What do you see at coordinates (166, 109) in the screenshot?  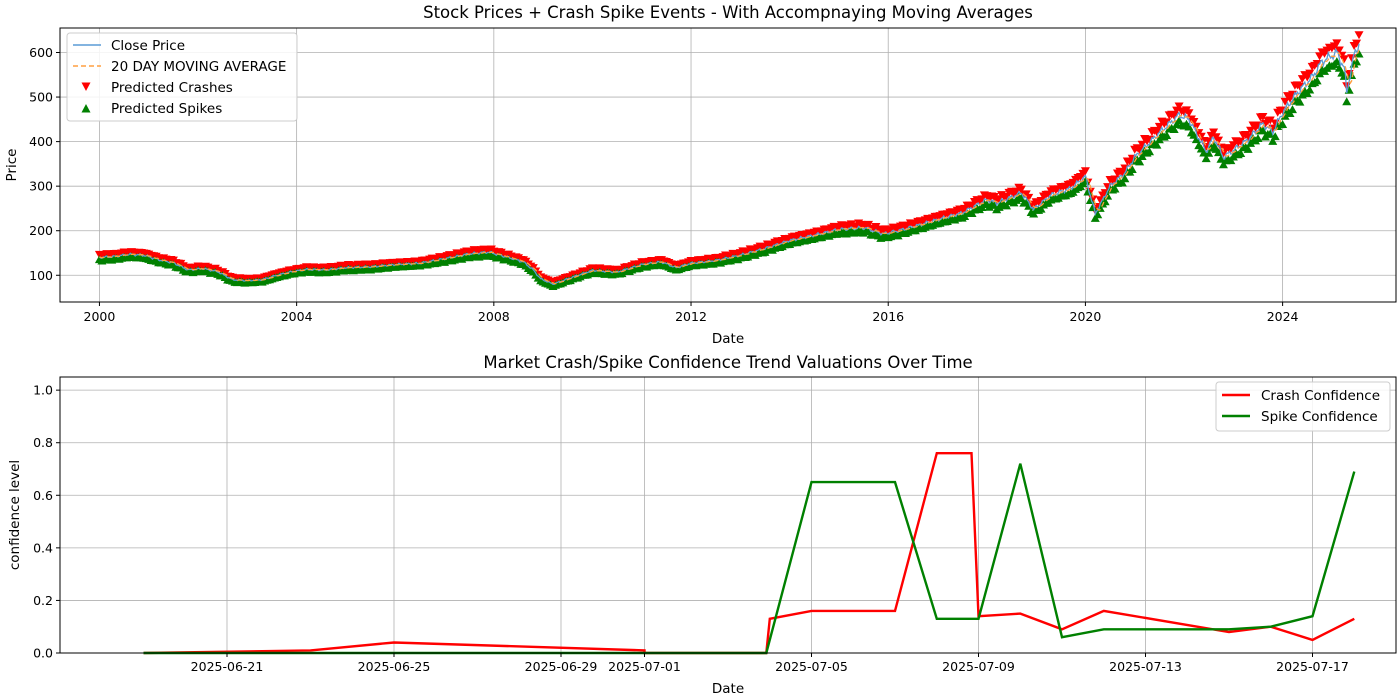 I see `legend-spike-label: Predicted Spikes` at bounding box center [166, 109].